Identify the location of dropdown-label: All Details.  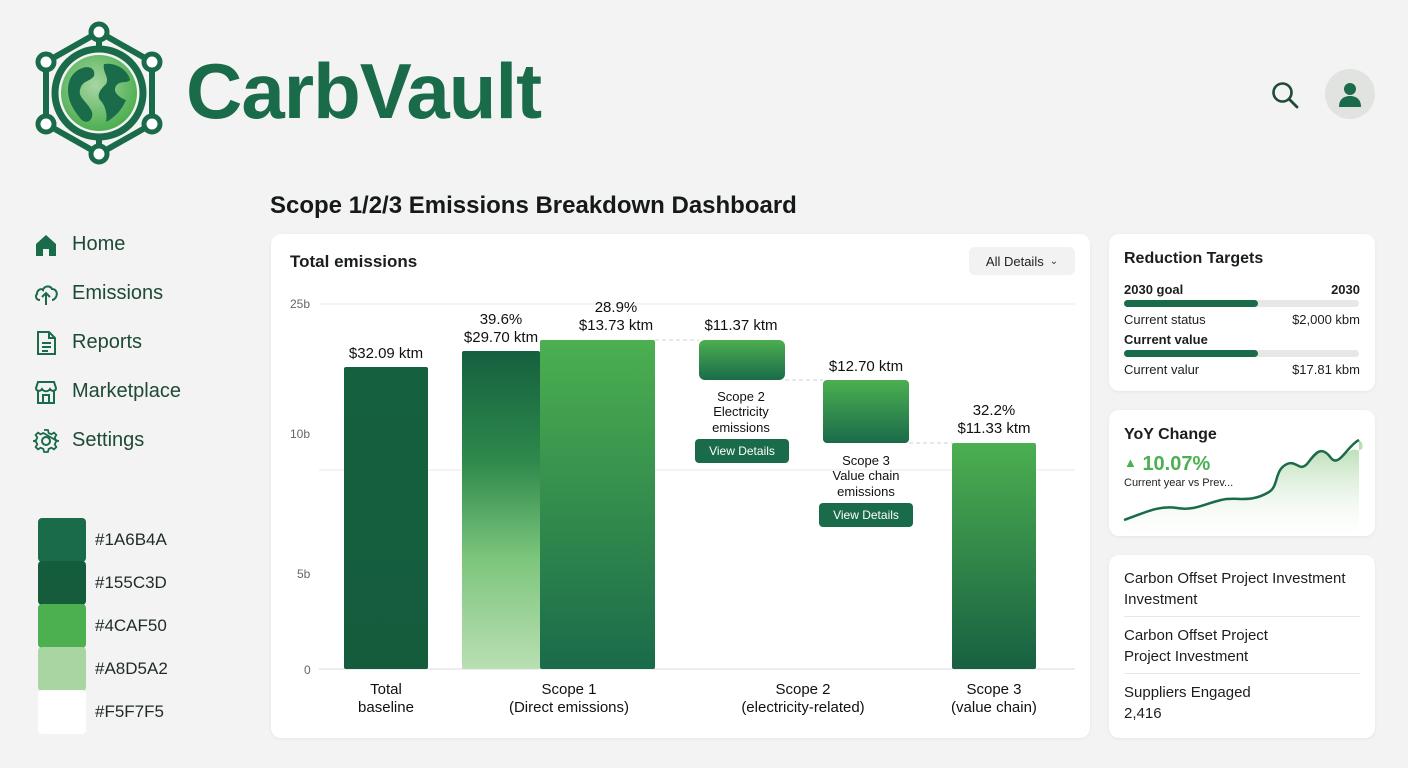
(1014, 261).